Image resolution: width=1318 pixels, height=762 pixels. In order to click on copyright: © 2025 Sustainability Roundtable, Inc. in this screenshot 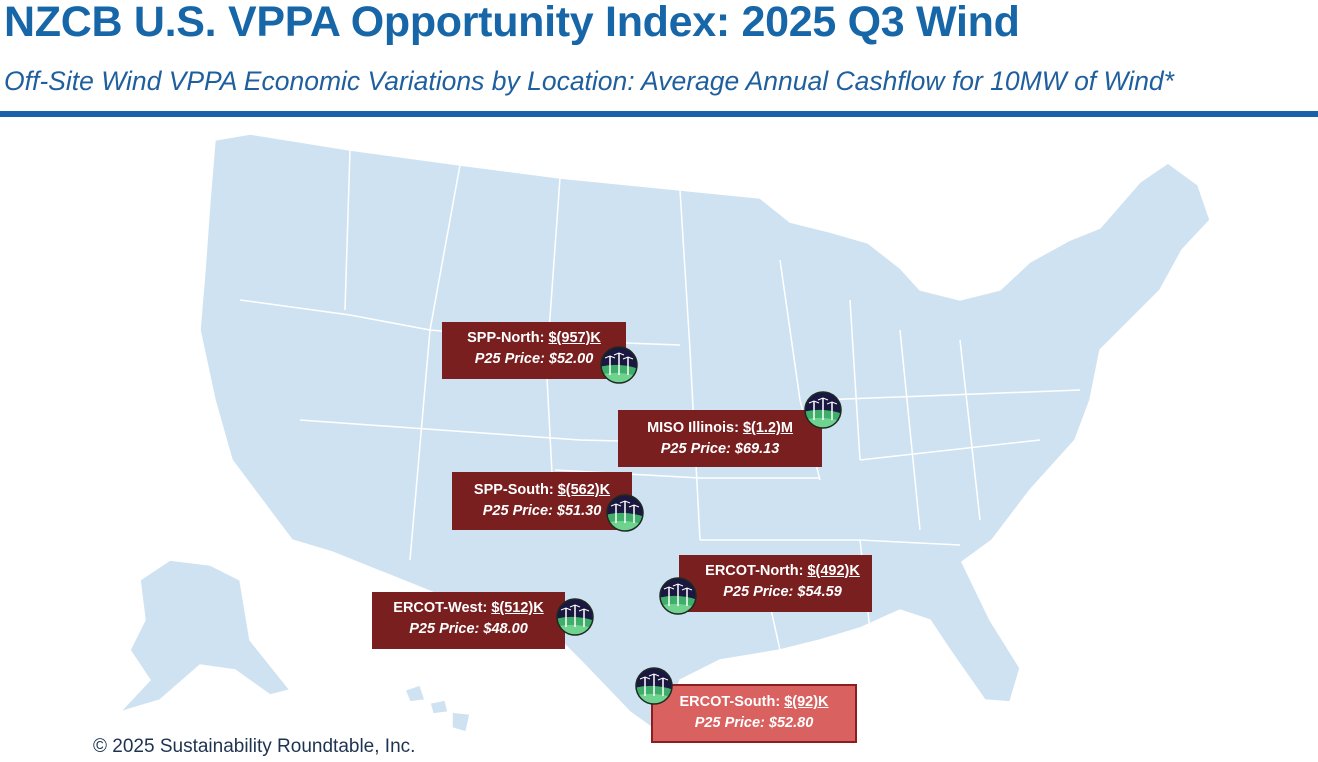, I will do `click(254, 746)`.